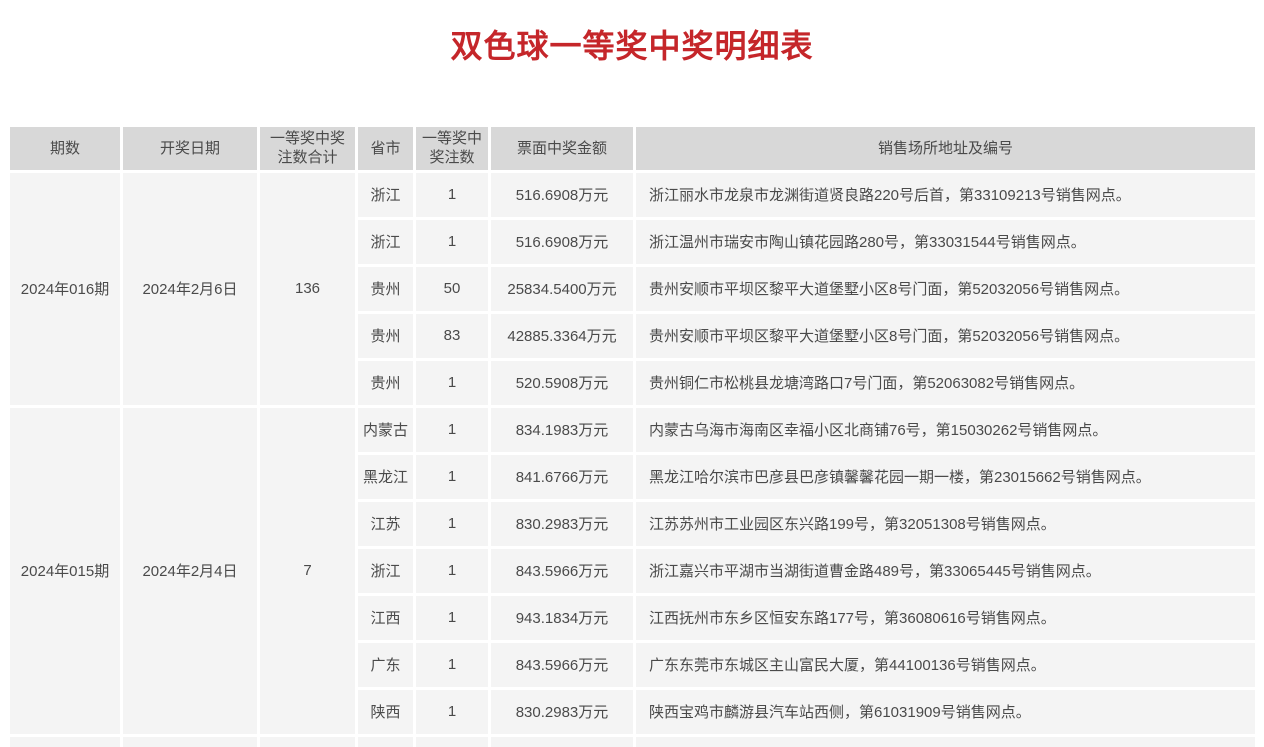 Image resolution: width=1264 pixels, height=747 pixels. I want to click on period-cell: 2024年016期, so click(65, 288).